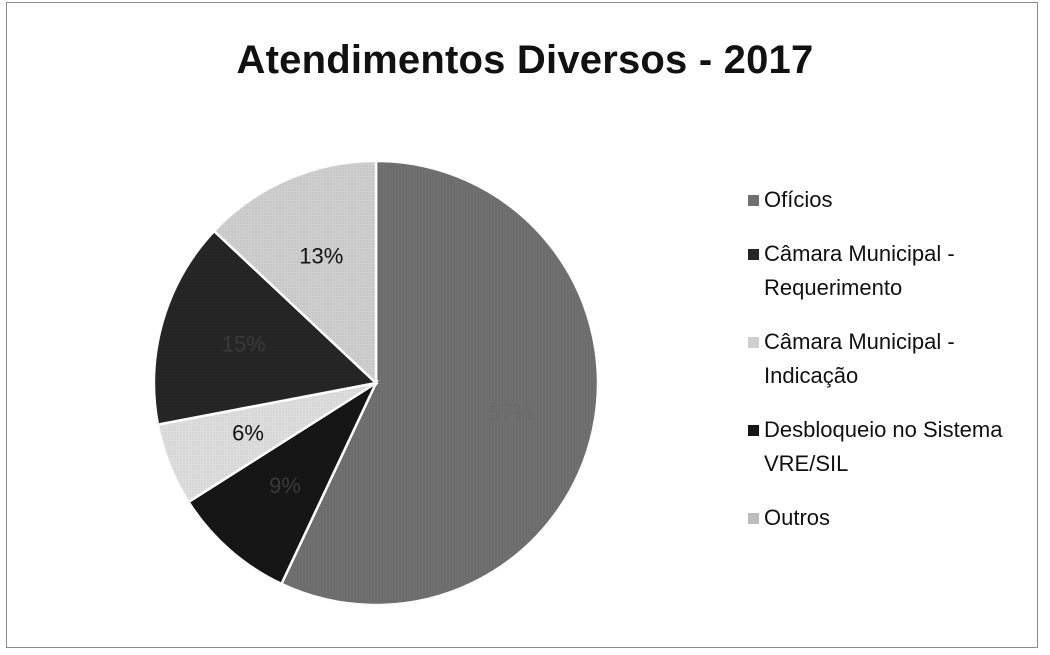 The image size is (1050, 655). I want to click on legend-item-1: Câmara Municipal - Requerimento, so click(898, 271).